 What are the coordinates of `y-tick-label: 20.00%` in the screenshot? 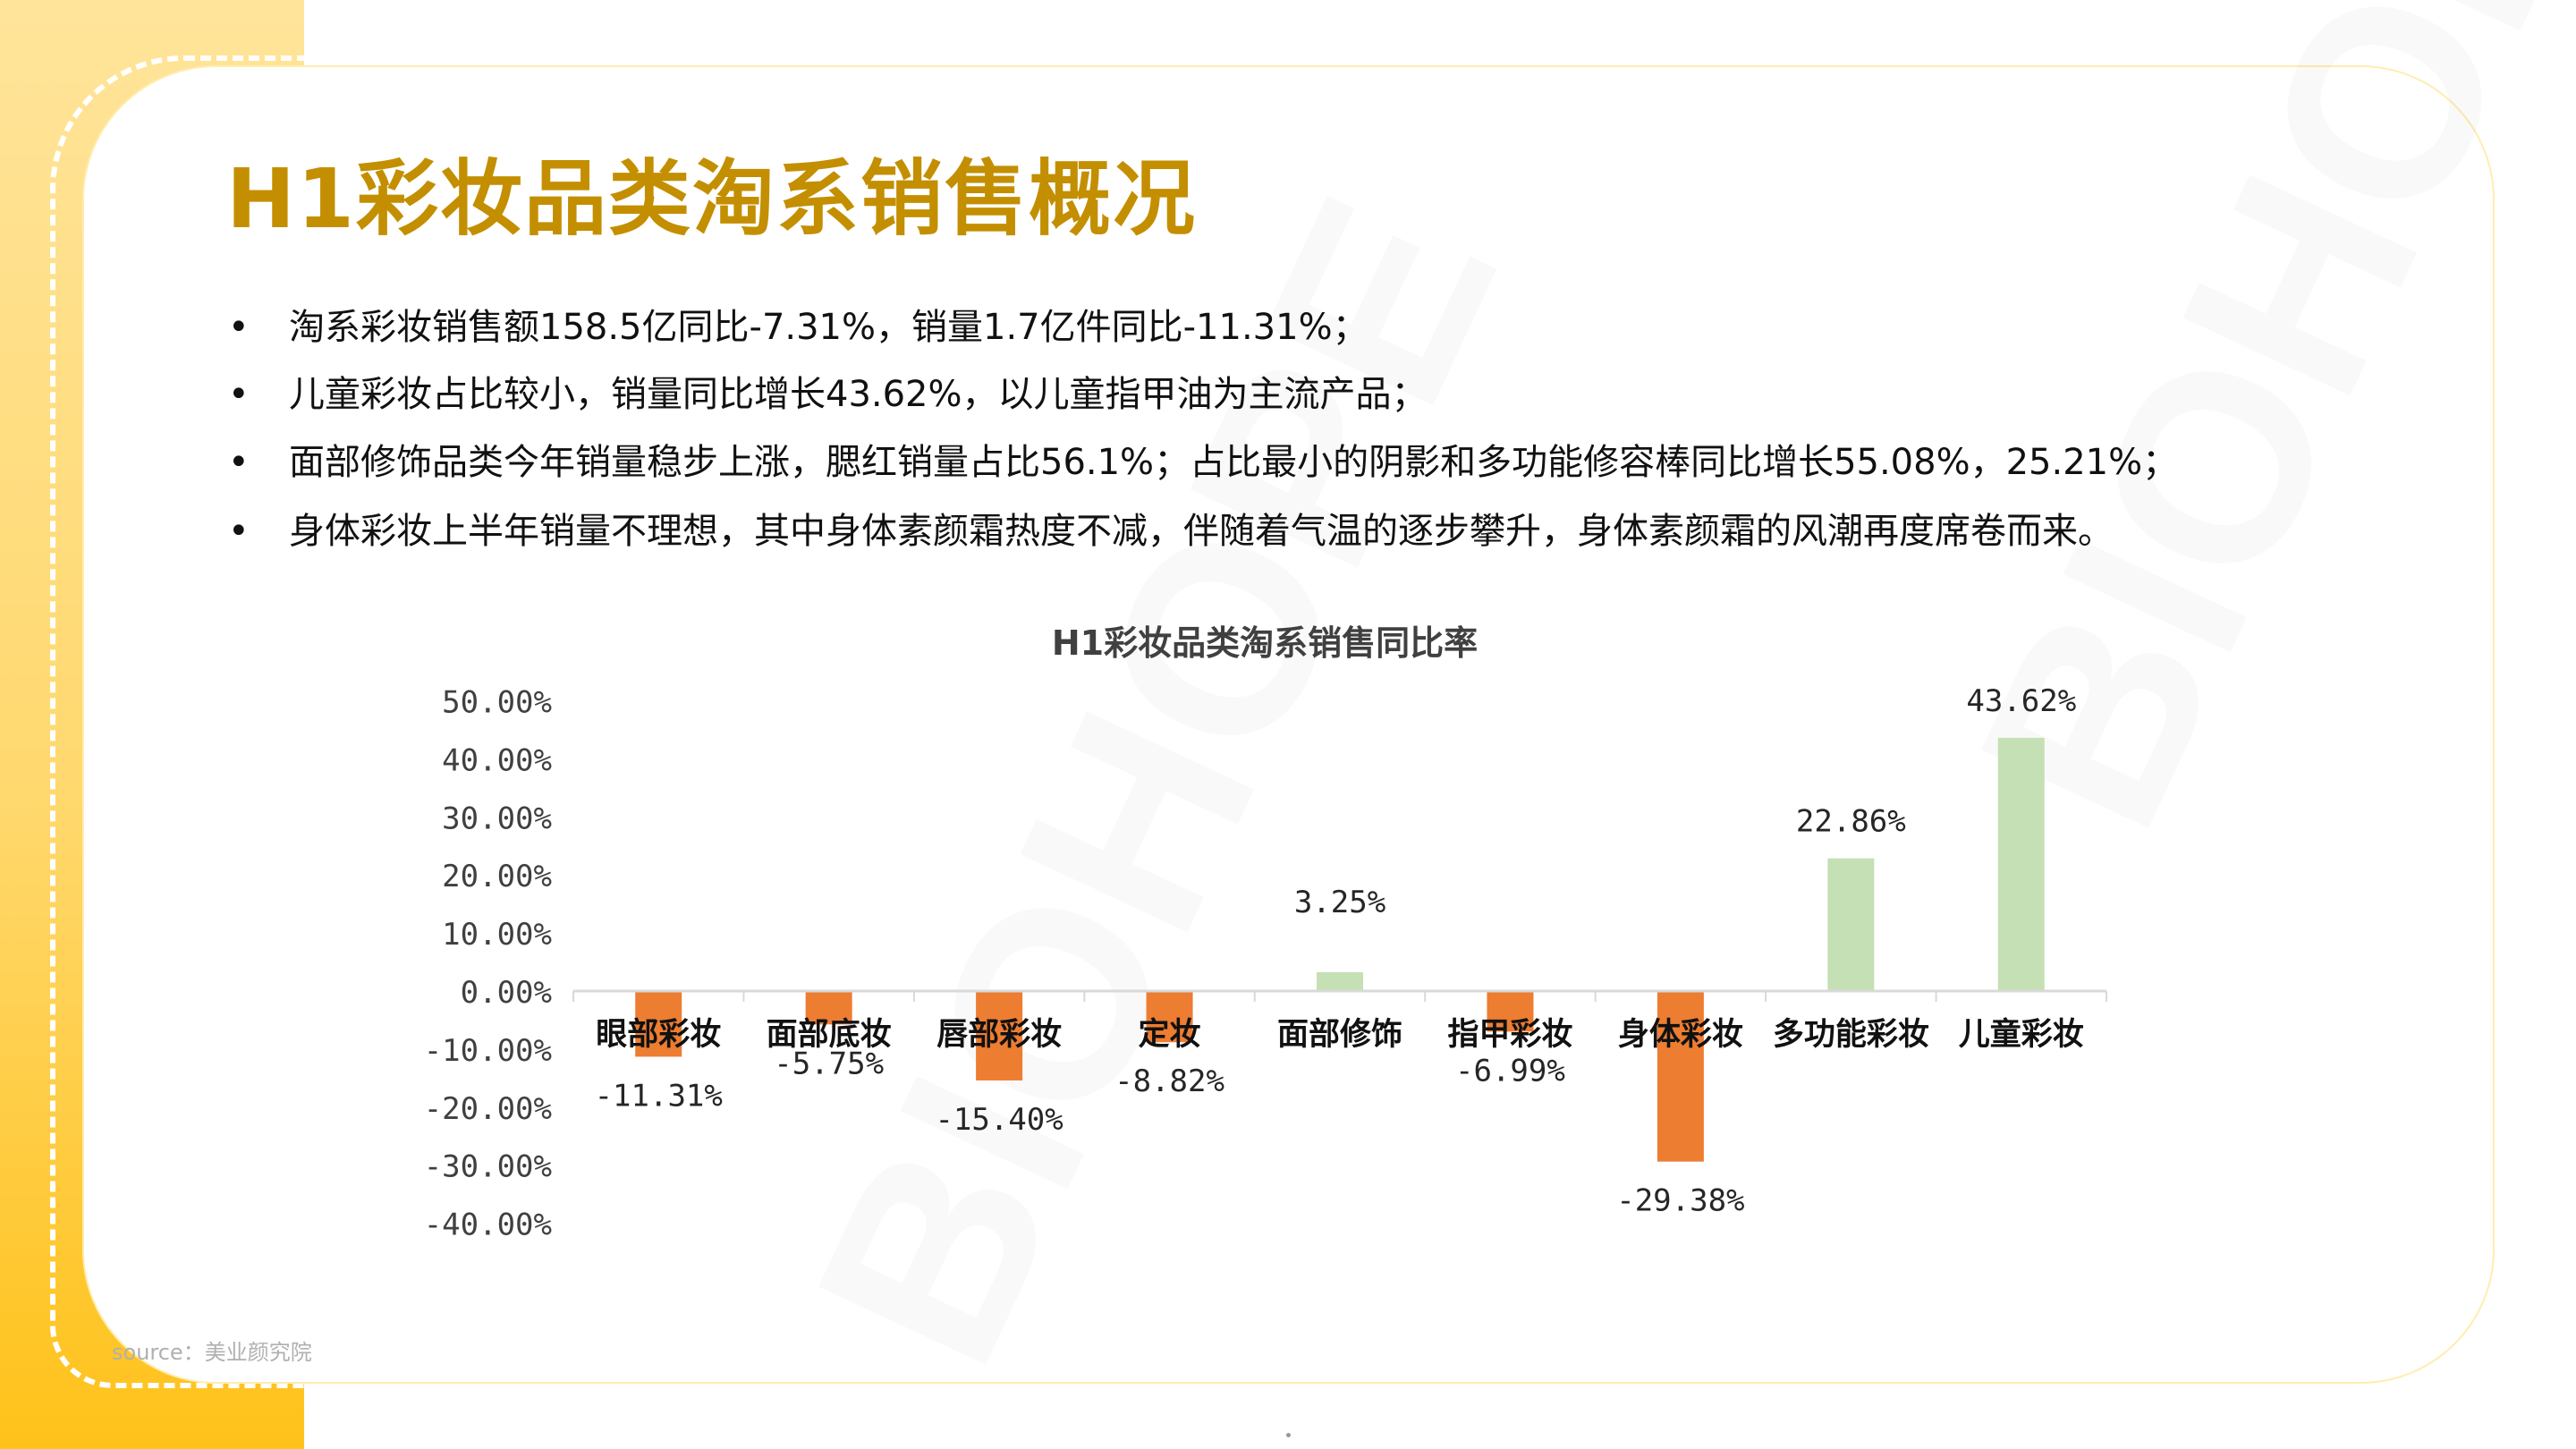 It's located at (497, 876).